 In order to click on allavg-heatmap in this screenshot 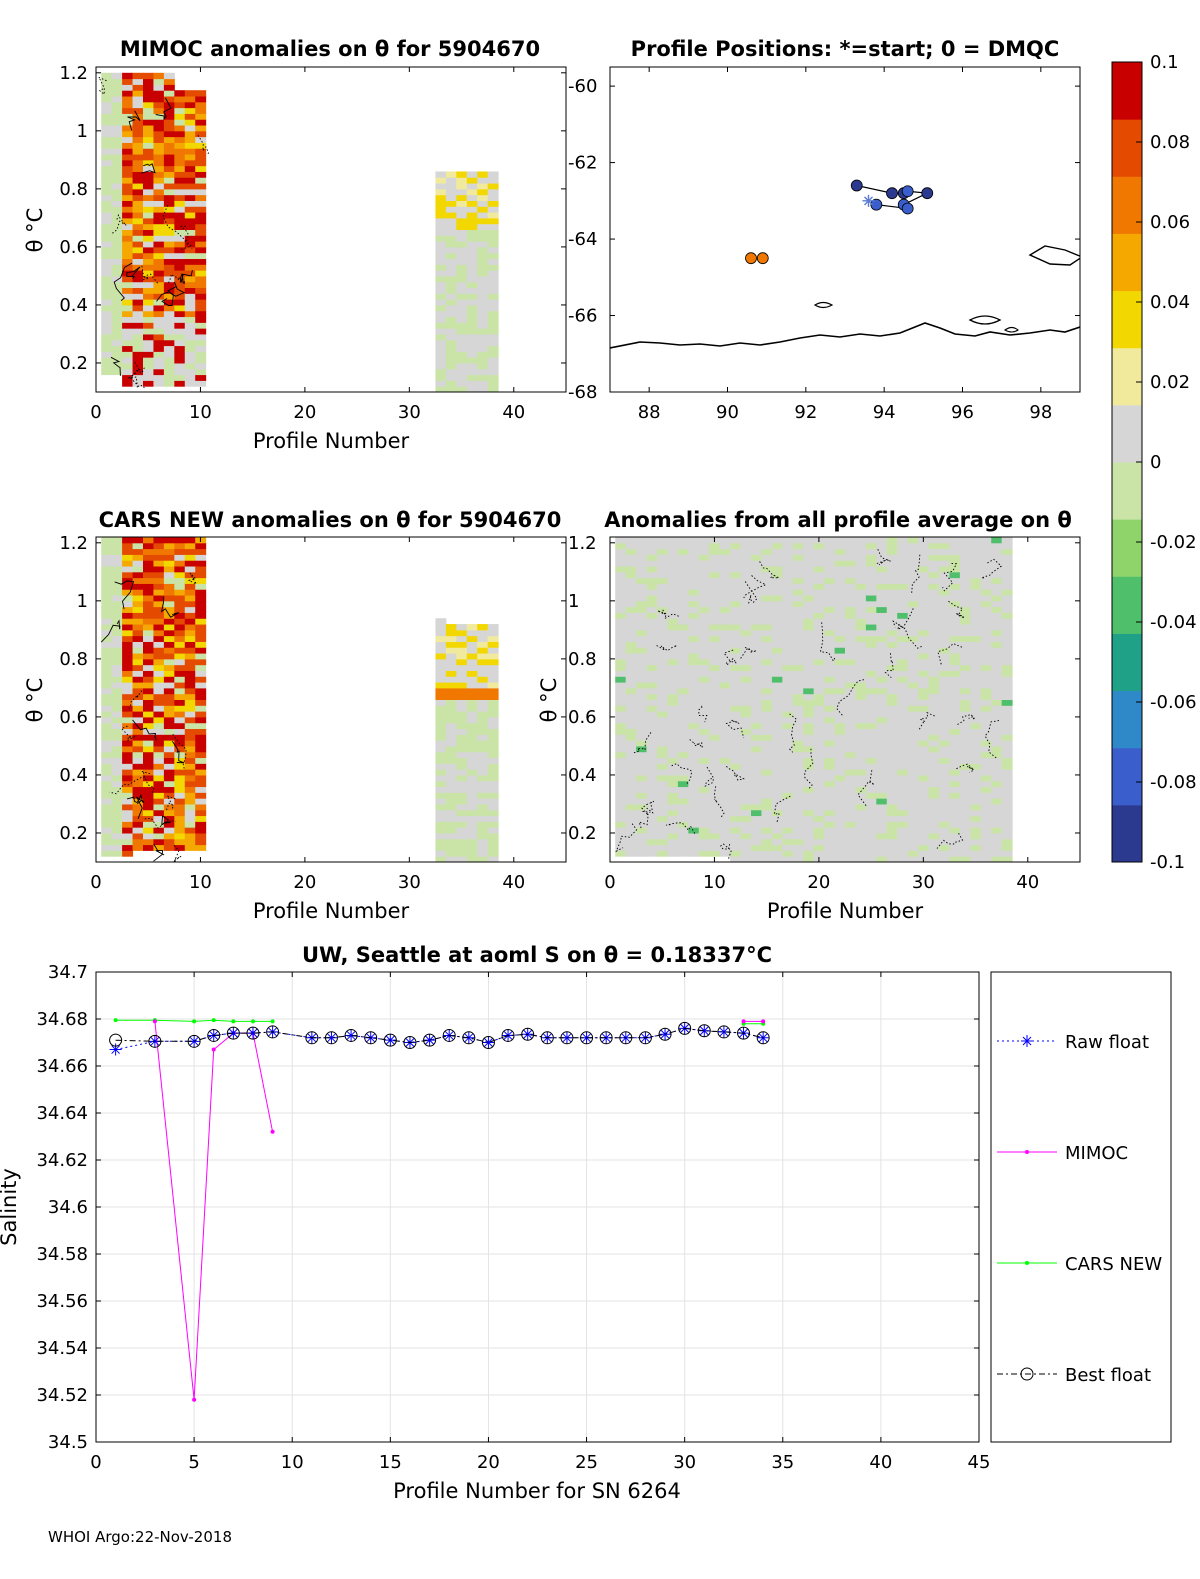, I will do `click(814, 699)`.